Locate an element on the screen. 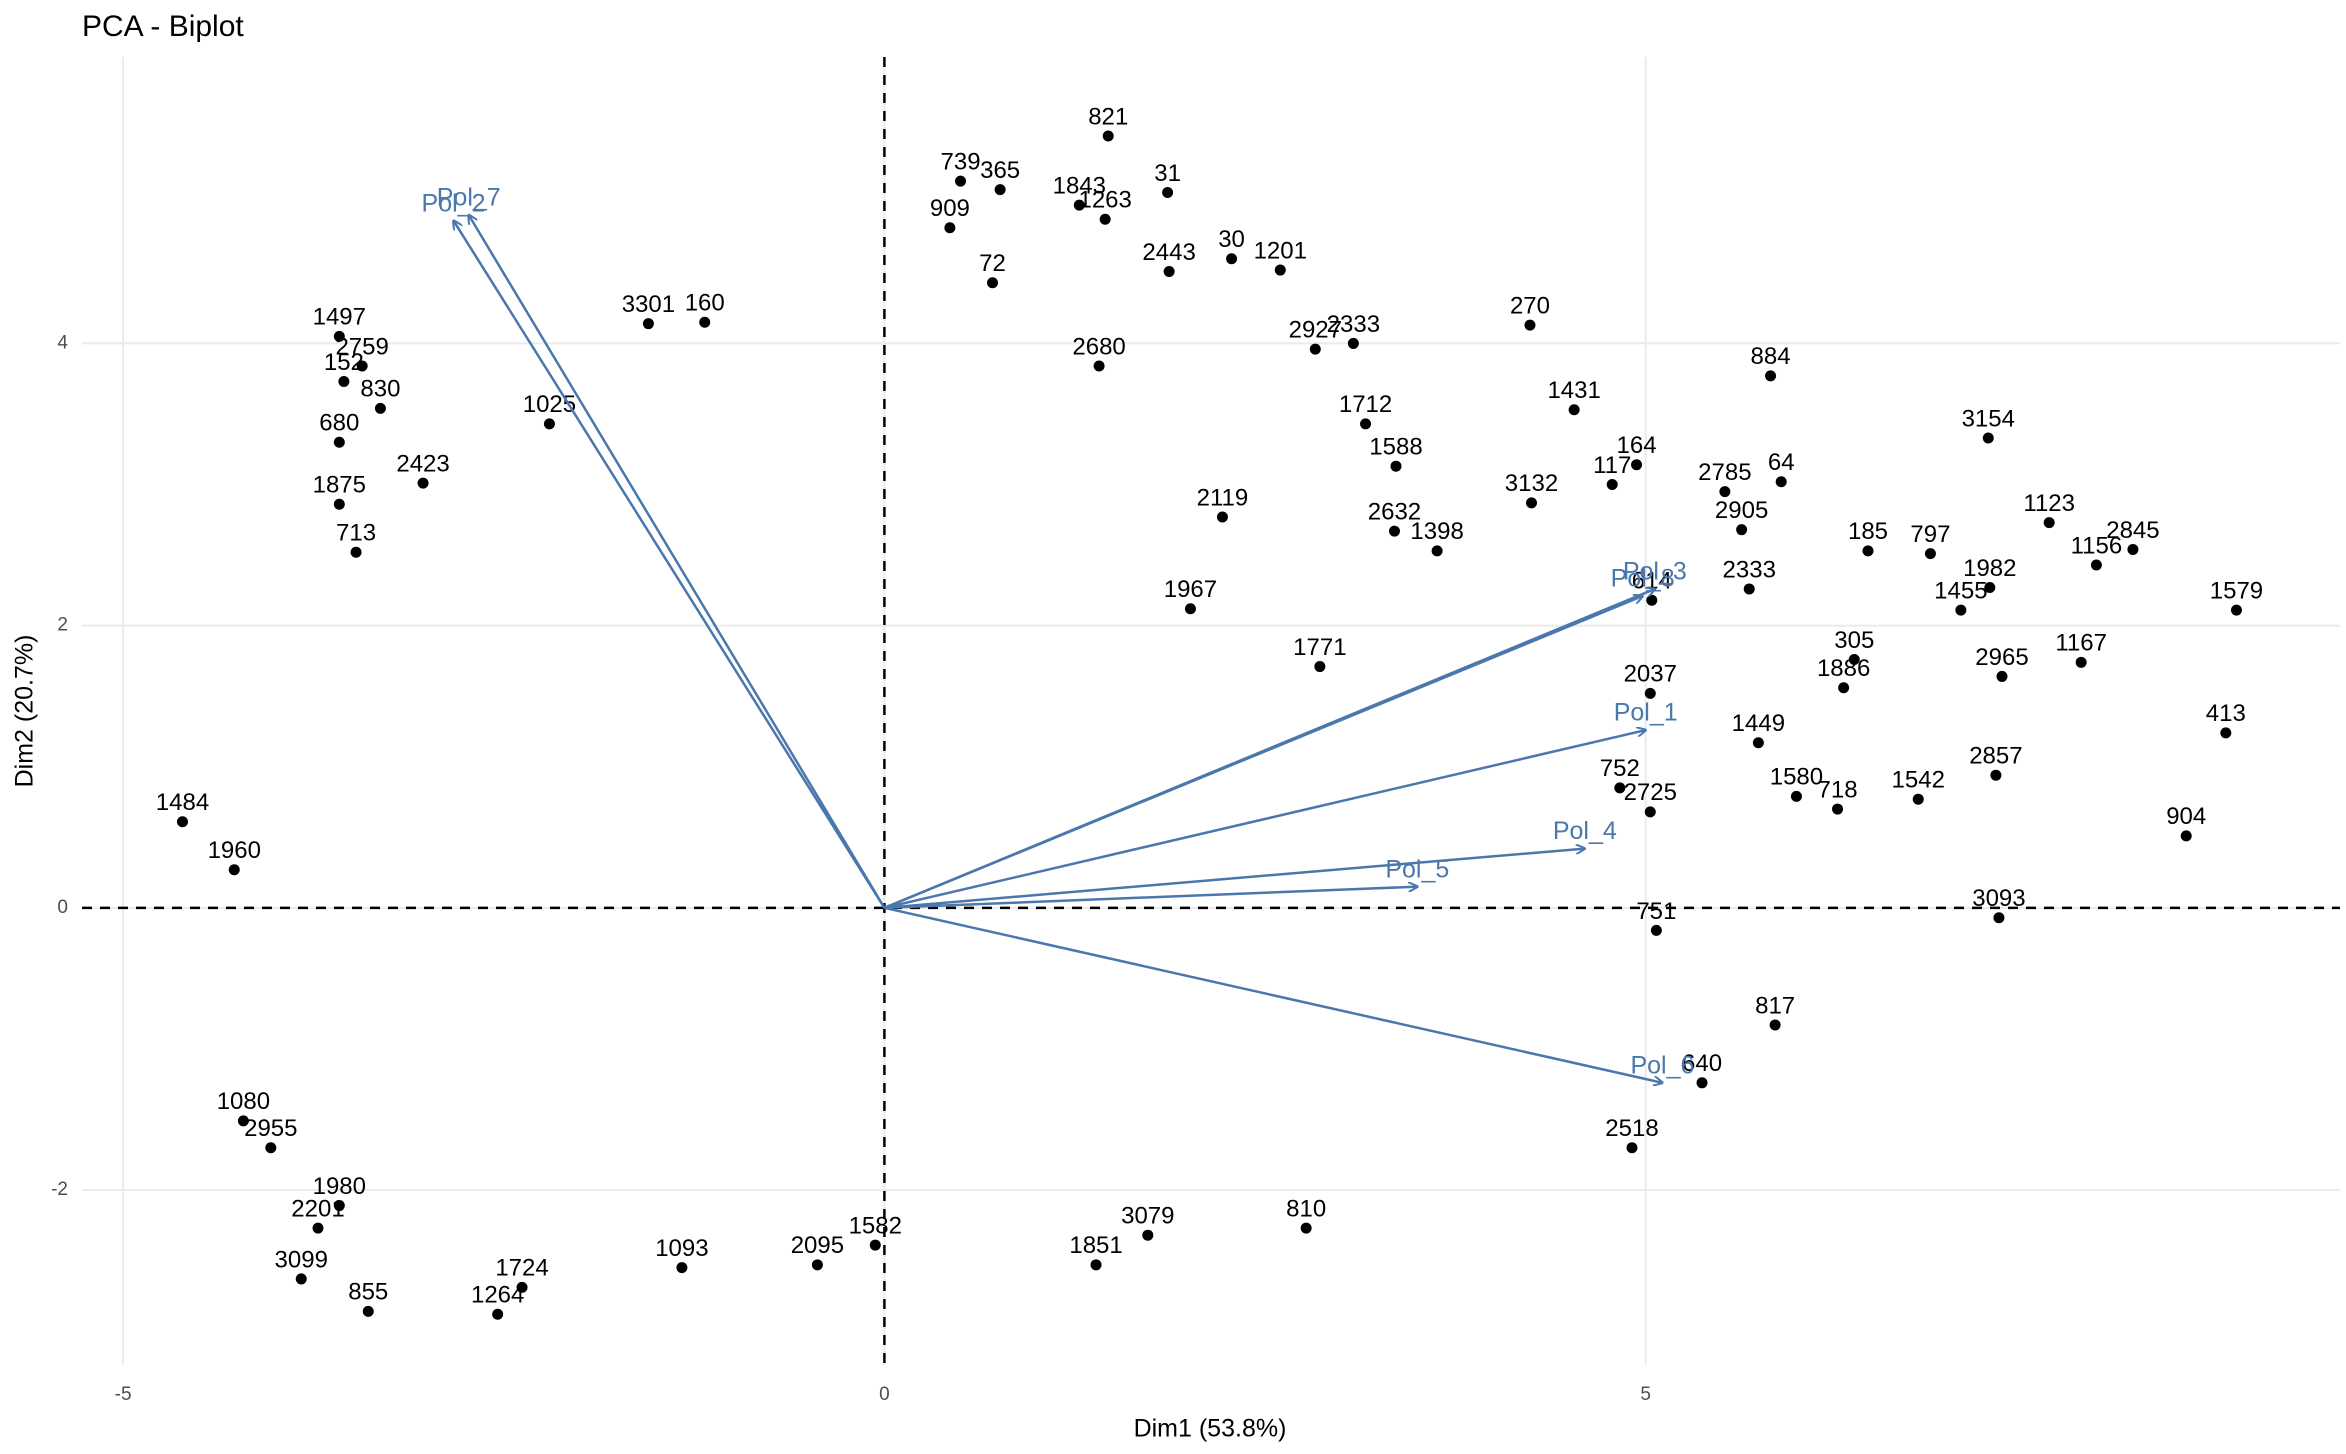  point-label: 718 is located at coordinates (1838, 789).